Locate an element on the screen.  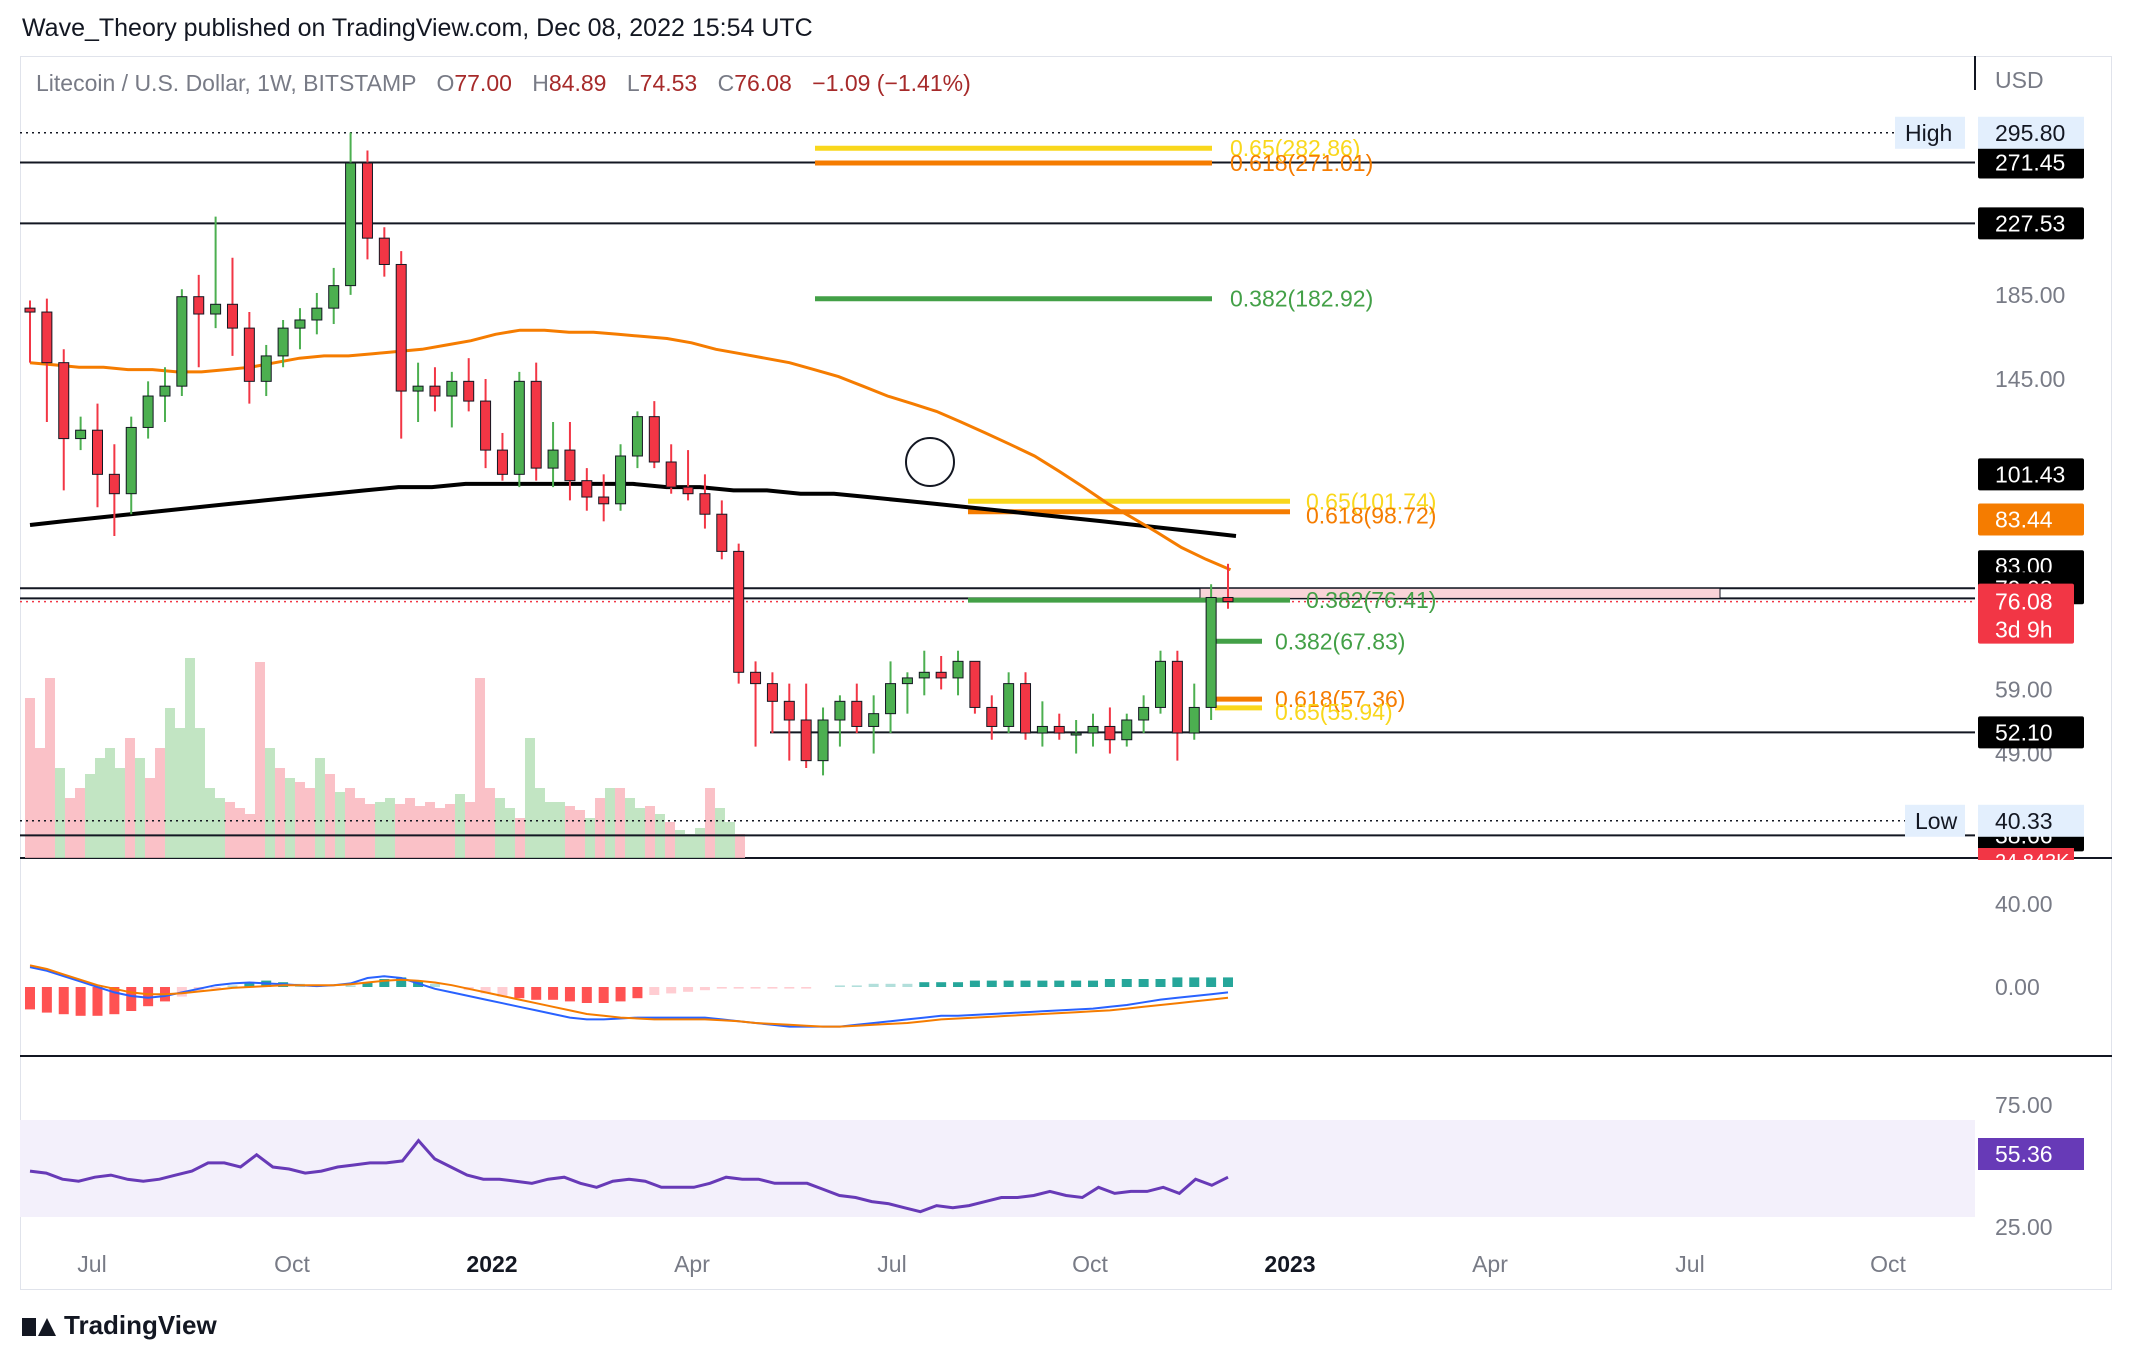
high-label: H is located at coordinates (540, 83).